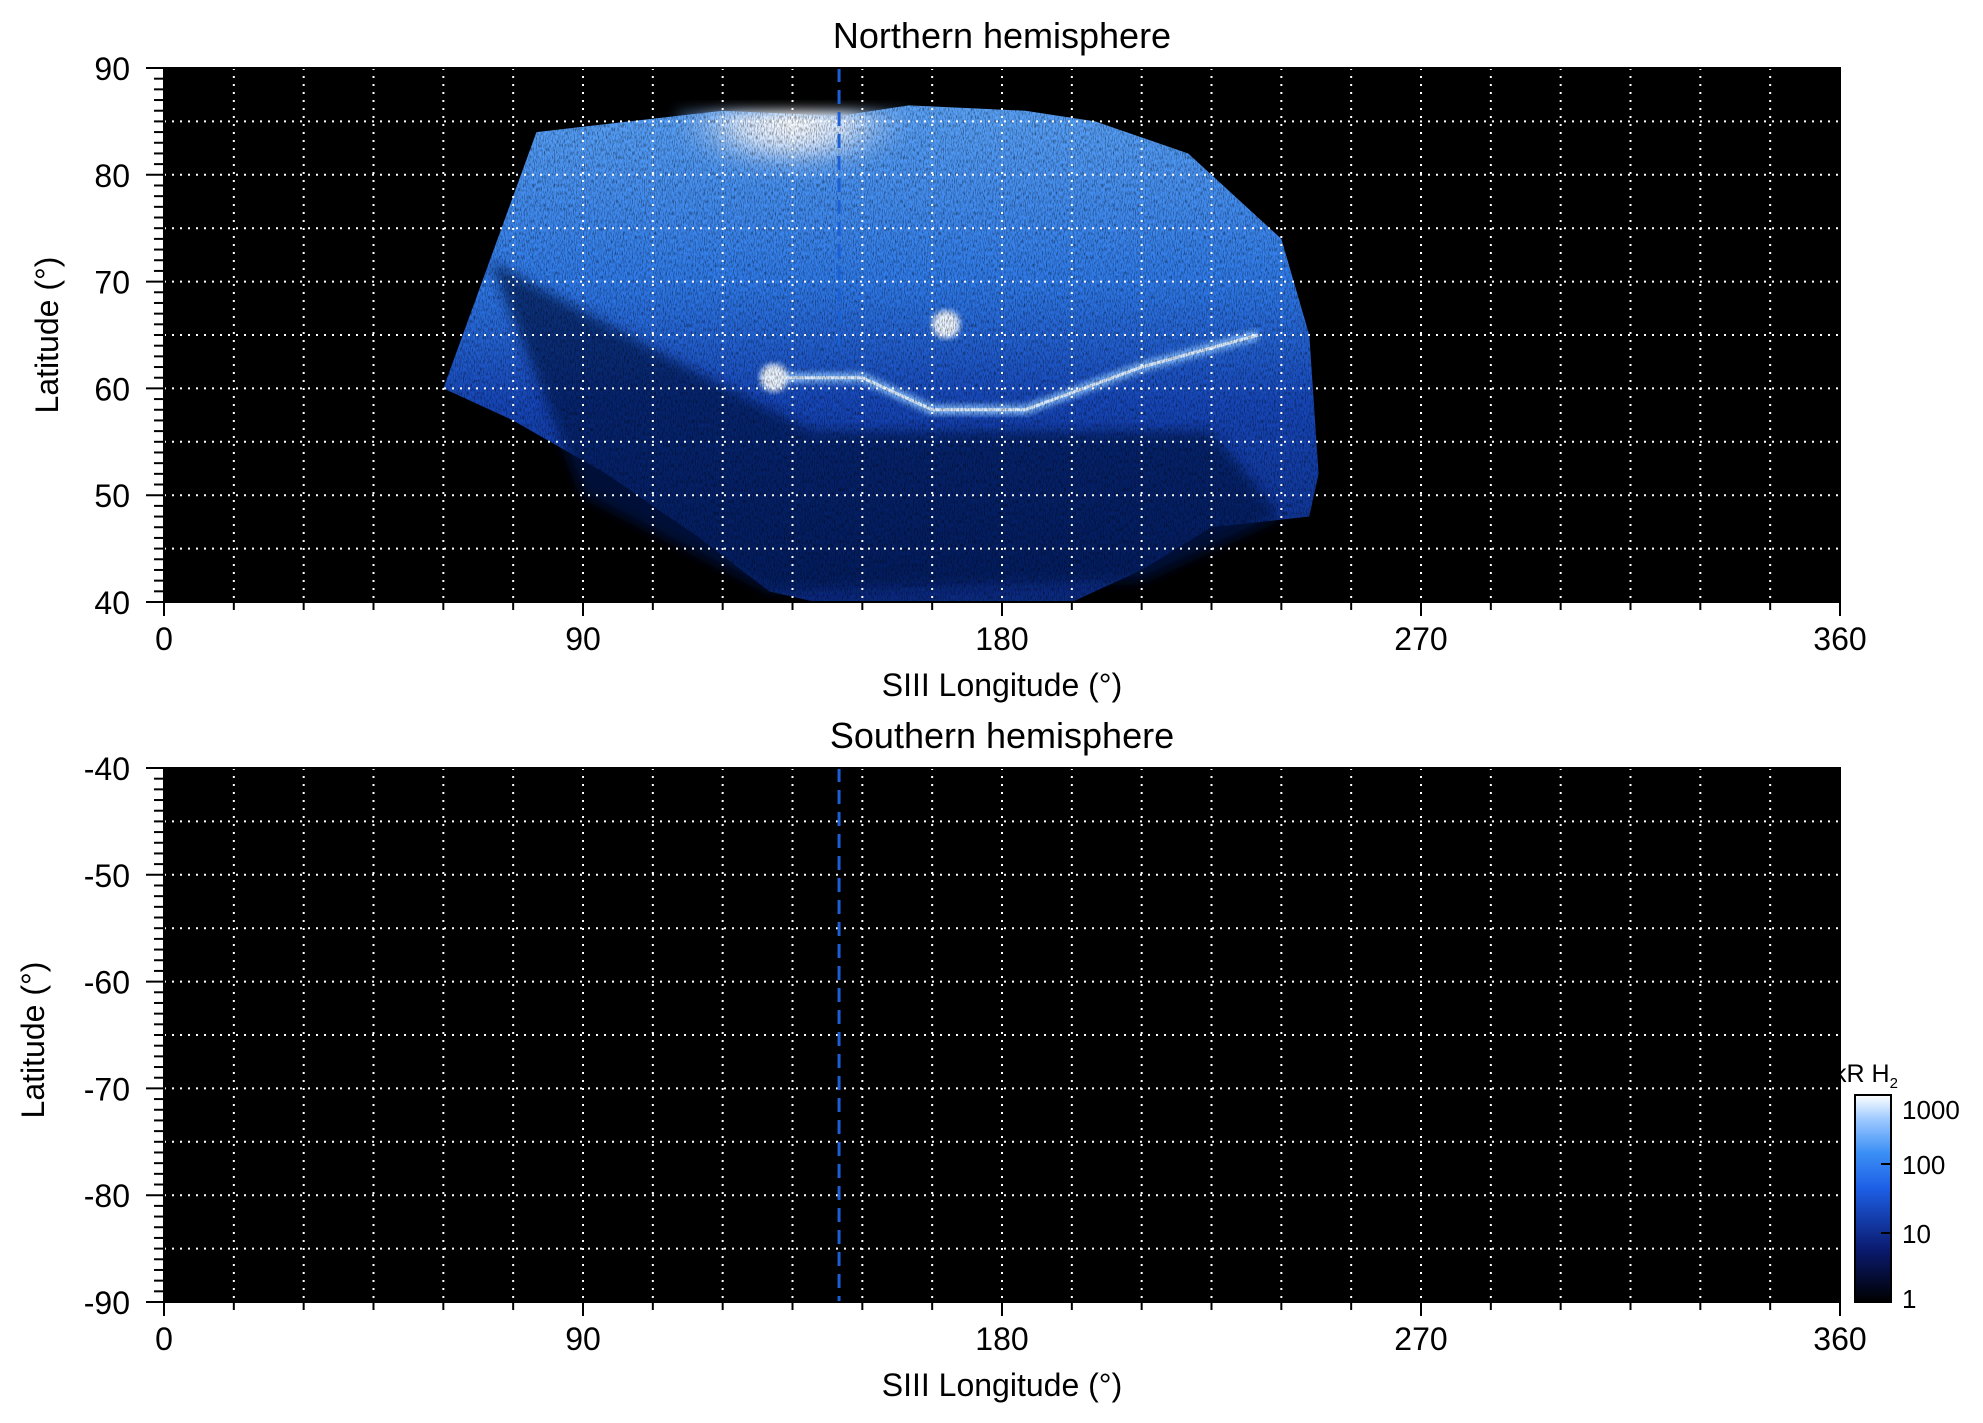 Image resolution: width=1983 pixels, height=1423 pixels. What do you see at coordinates (112, 496) in the screenshot?
I see `y-tick-label: 50` at bounding box center [112, 496].